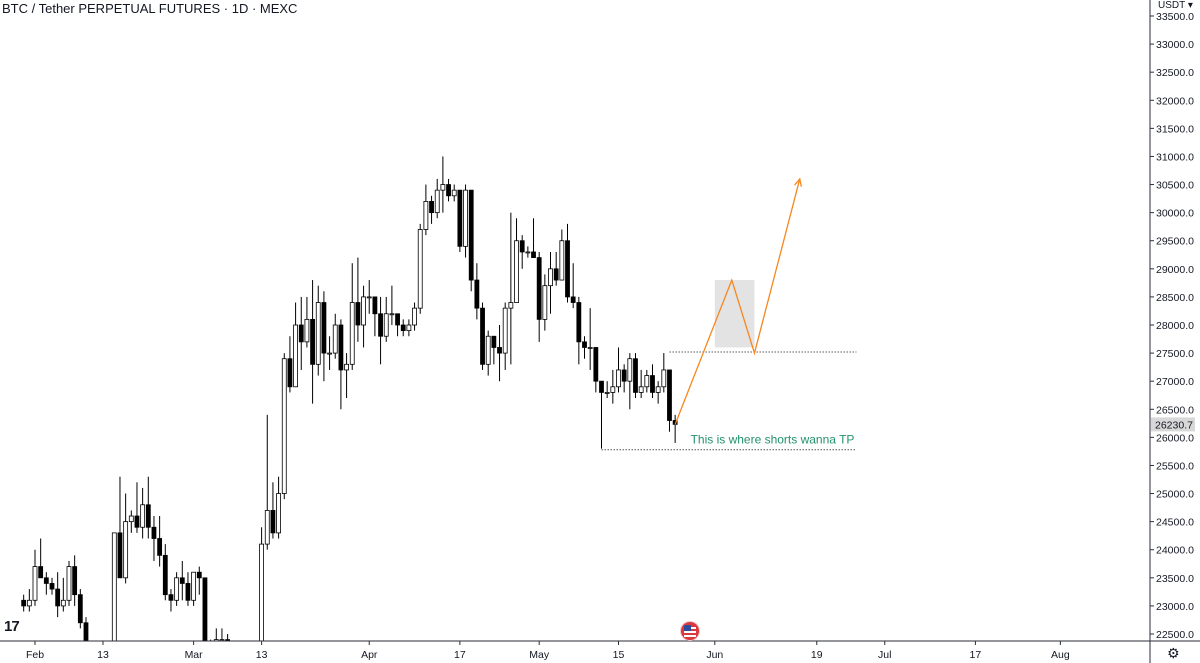 Image resolution: width=1200 pixels, height=663 pixels. What do you see at coordinates (1175, 466) in the screenshot?
I see `y-tick-label: 25500.0` at bounding box center [1175, 466].